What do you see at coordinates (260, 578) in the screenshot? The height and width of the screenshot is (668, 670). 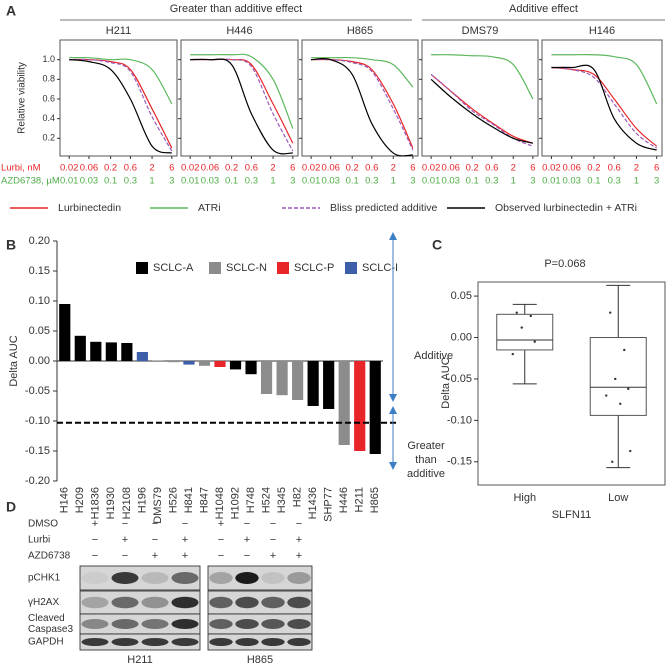 I see `blot-strip` at bounding box center [260, 578].